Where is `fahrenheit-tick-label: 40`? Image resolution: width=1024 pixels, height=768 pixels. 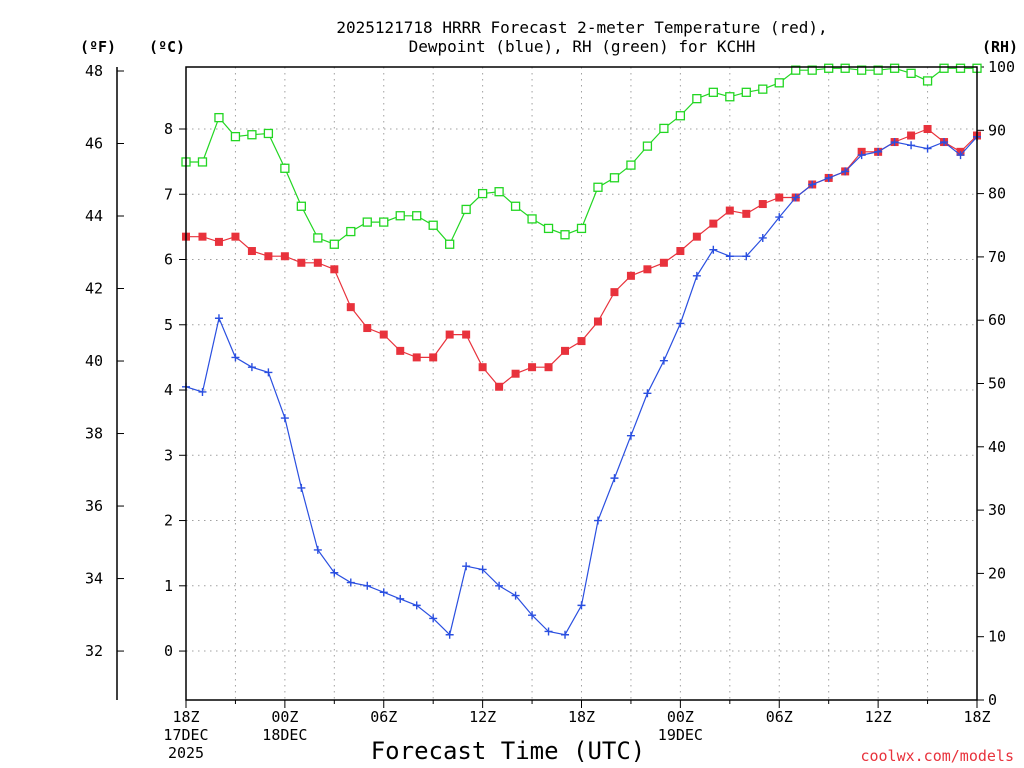
fahrenheit-tick-label: 40 is located at coordinates (94, 361).